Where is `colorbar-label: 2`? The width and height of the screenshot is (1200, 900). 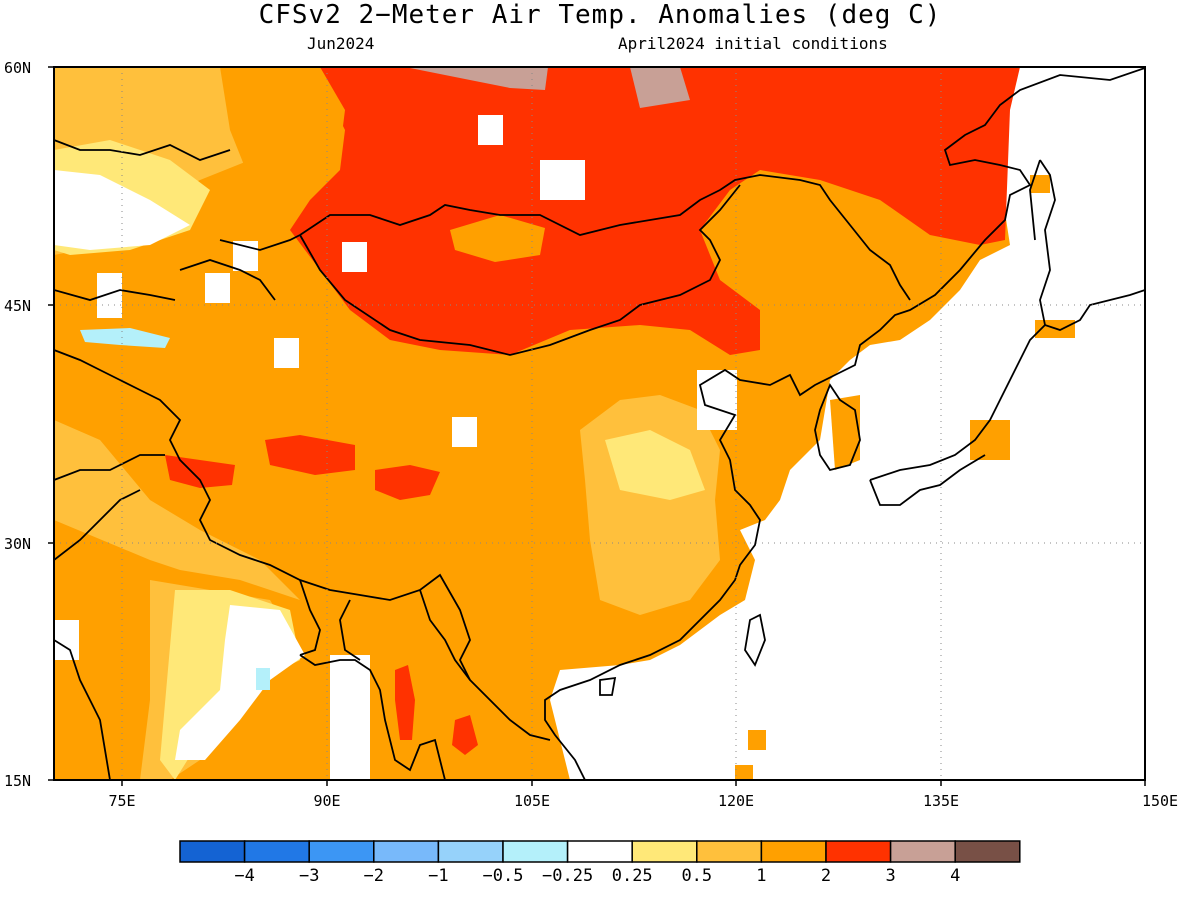 colorbar-label: 2 is located at coordinates (826, 876).